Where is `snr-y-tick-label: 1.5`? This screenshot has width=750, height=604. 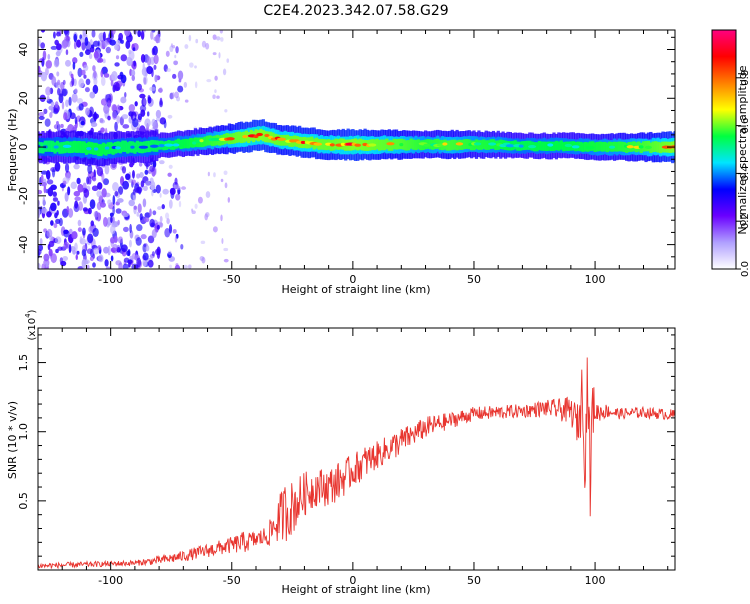
snr-y-tick-label: 1.5 is located at coordinates (23, 363).